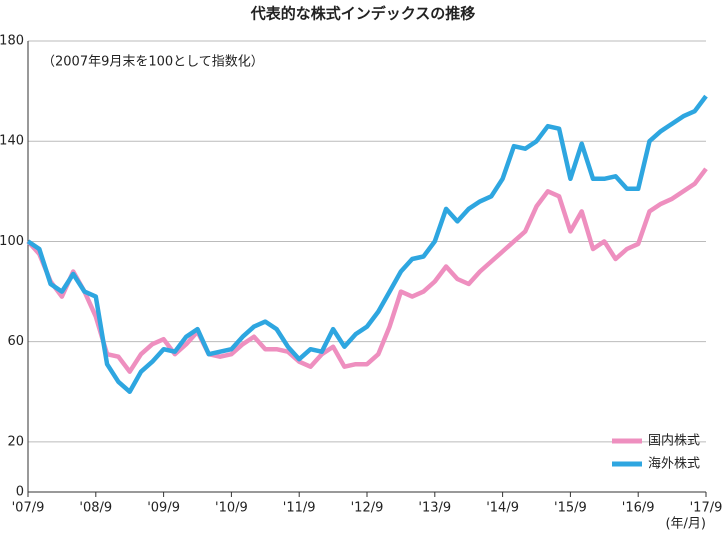 This screenshot has width=726, height=533. Describe the element at coordinates (674, 441) in the screenshot. I see `legend-label: 国内株式` at that location.